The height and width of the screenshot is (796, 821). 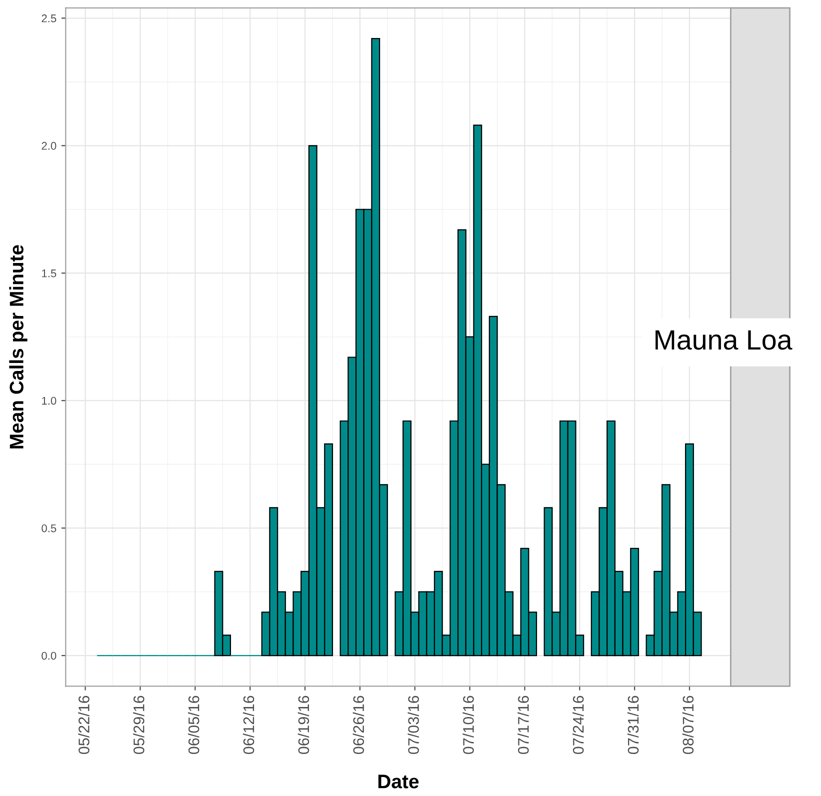 I want to click on x-tick-label: 06/12/16, so click(x=248, y=725).